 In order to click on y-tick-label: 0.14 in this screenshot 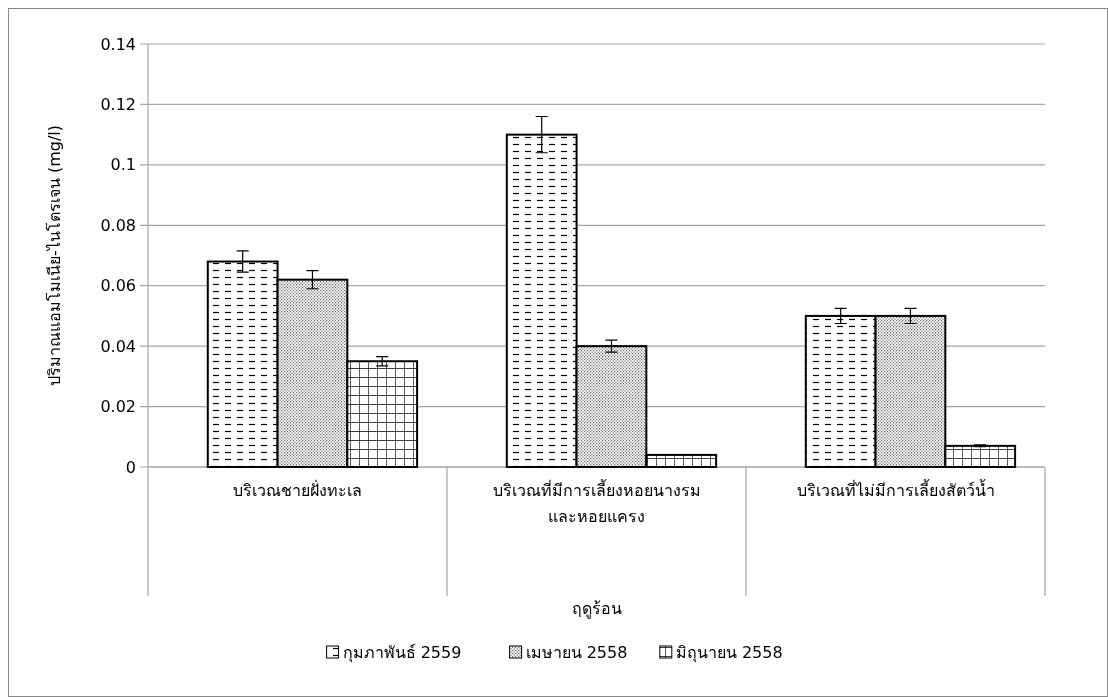, I will do `click(118, 44)`.